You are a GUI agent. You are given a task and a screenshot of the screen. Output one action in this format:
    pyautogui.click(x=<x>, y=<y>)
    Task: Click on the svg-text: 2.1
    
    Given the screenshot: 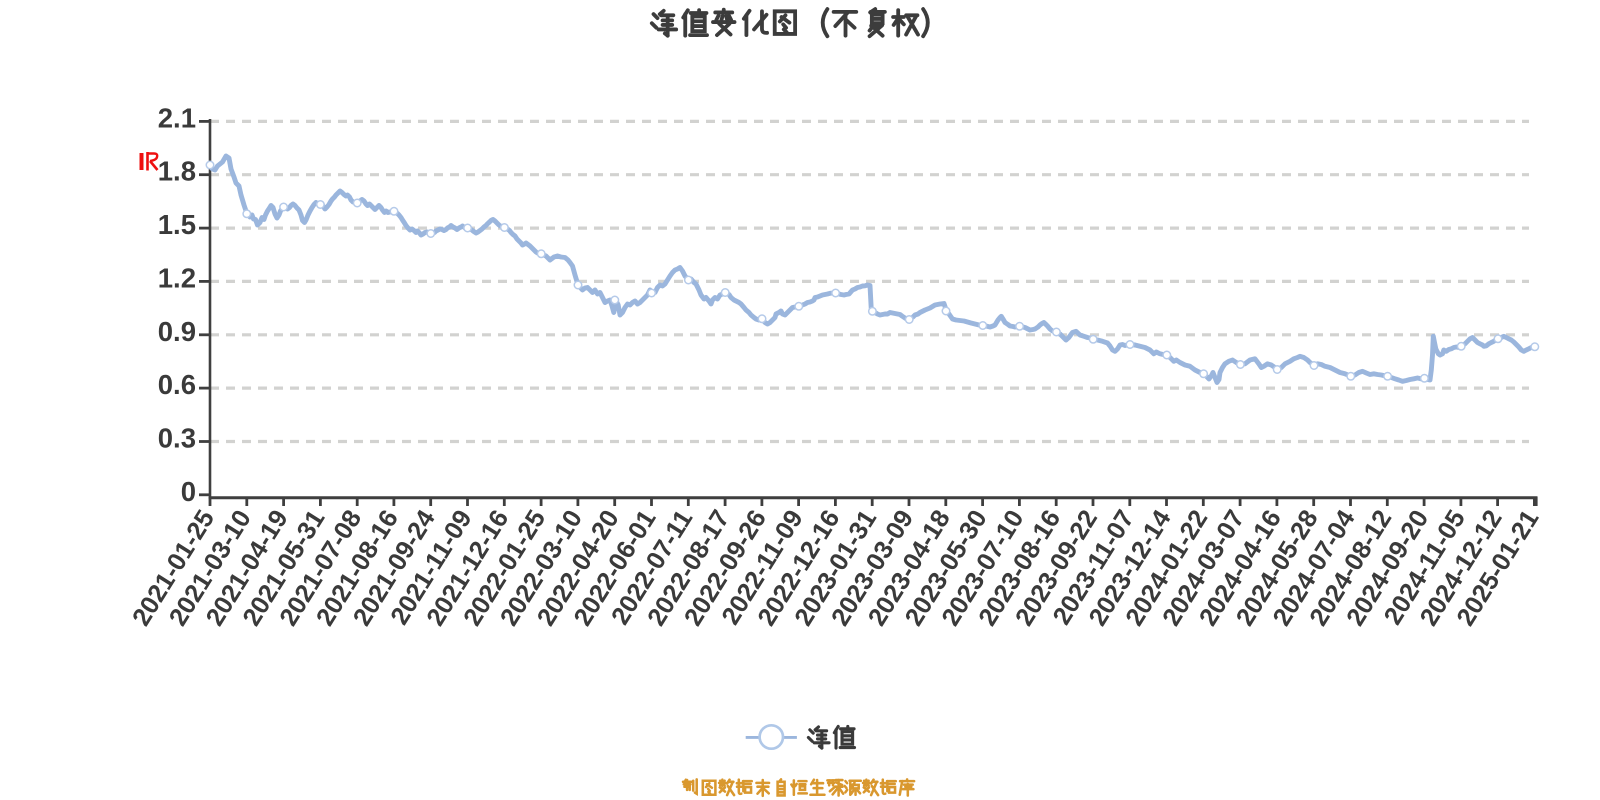 What is the action you would take?
    pyautogui.click(x=177, y=117)
    